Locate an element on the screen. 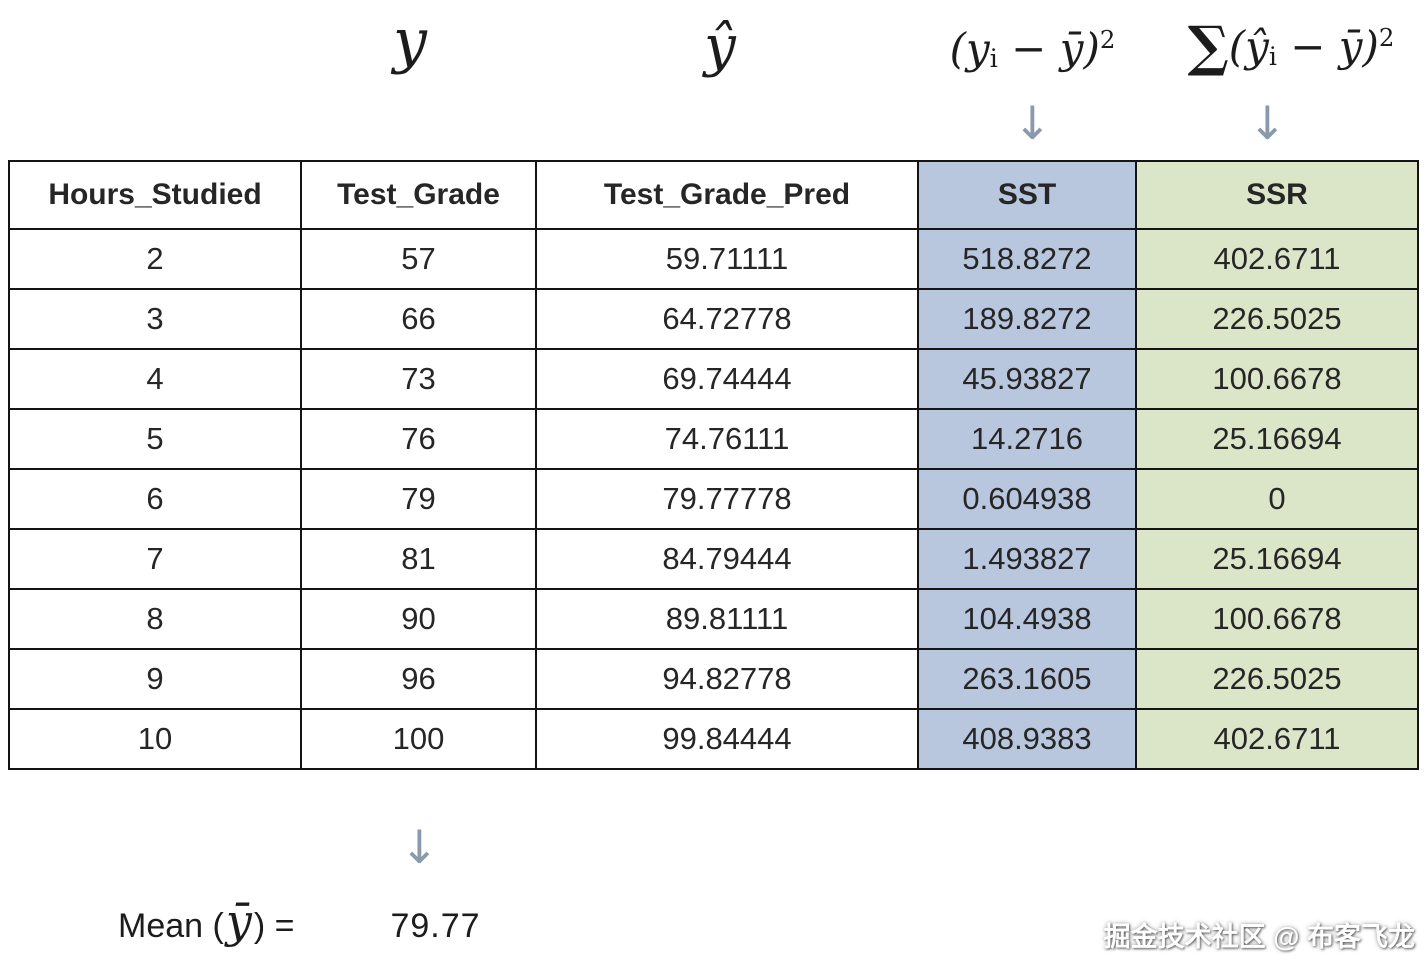 This screenshot has width=1425, height=964. table-row: 2 57 59.71111 518.8272 402.6711 is located at coordinates (713, 259).